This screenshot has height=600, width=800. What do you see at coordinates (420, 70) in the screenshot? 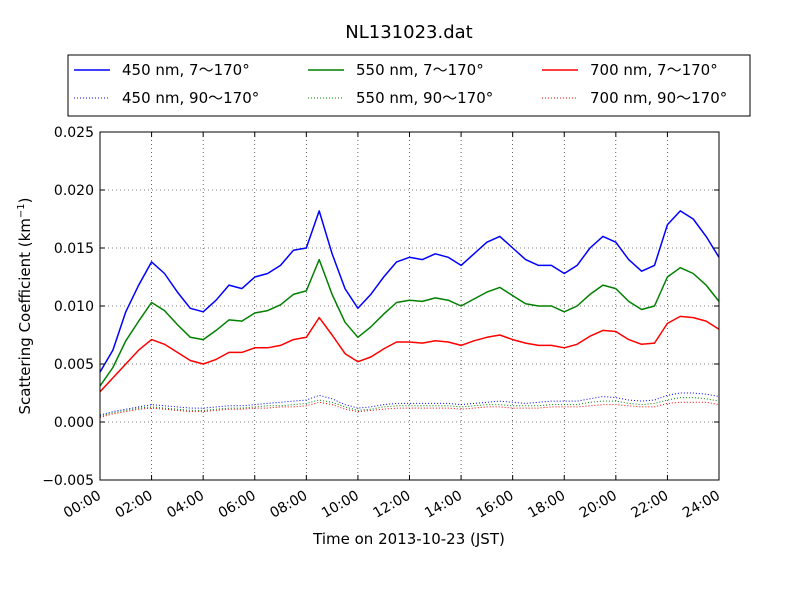
I see `legend-label: 550 nm, 7～170°` at bounding box center [420, 70].